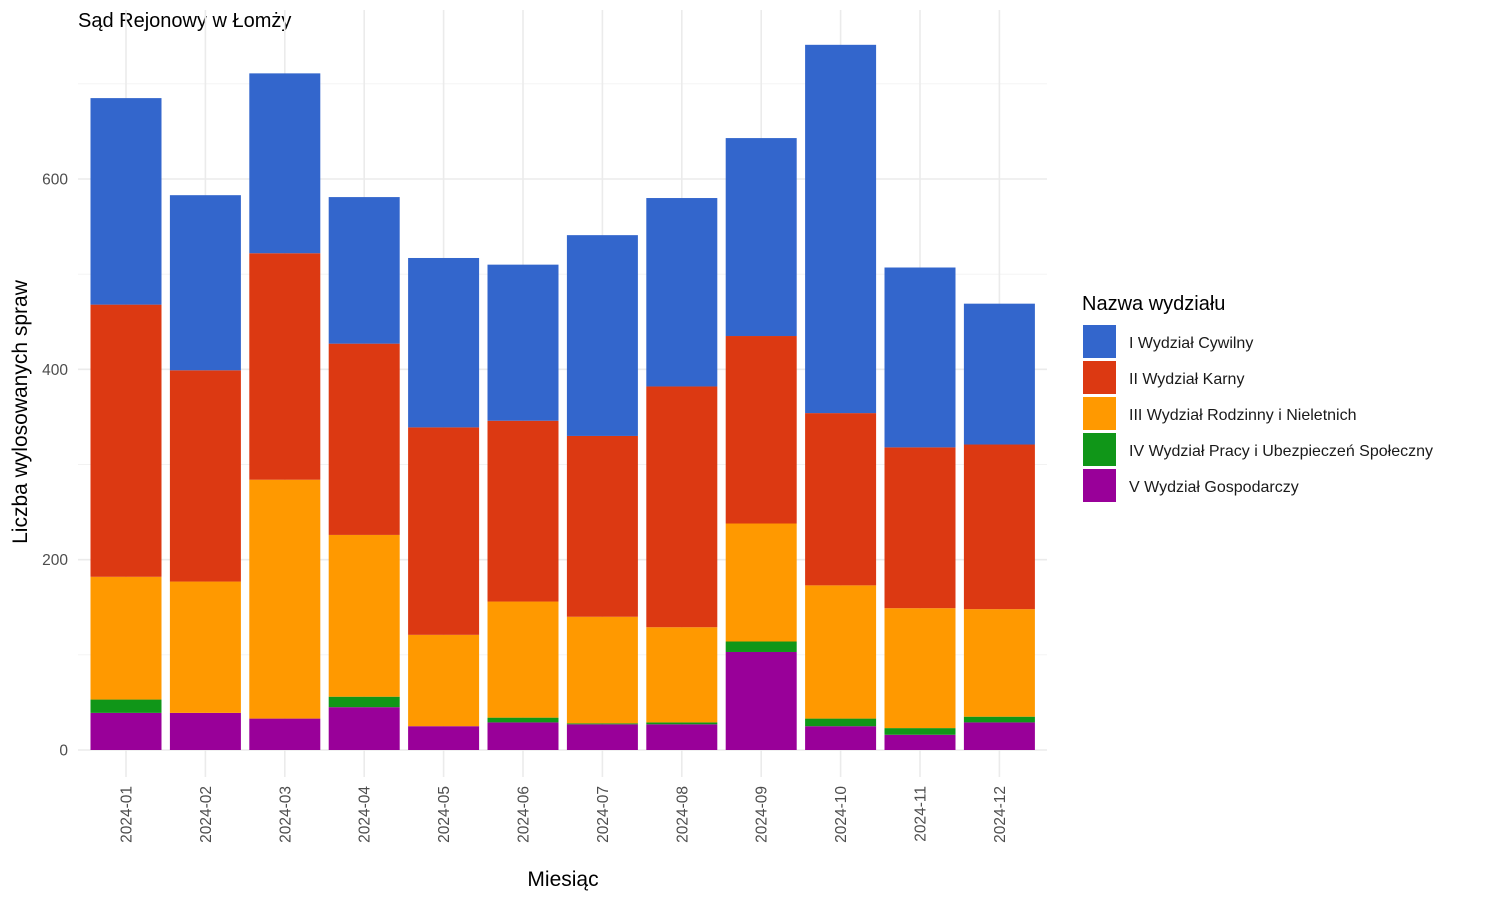  I want to click on y-axis-title: Liczba wylosowanych spraw, so click(20, 411).